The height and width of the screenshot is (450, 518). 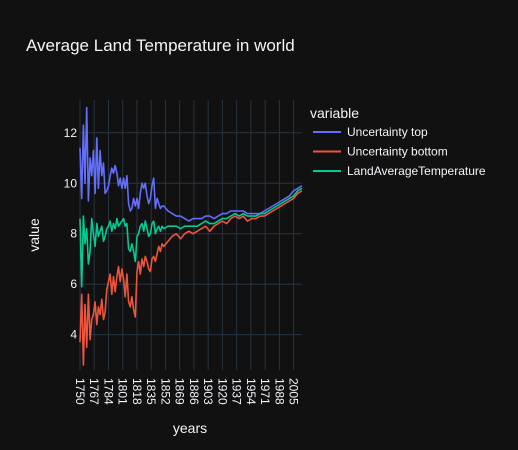 What do you see at coordinates (80, 391) in the screenshot?
I see `x-tick-label: 1750` at bounding box center [80, 391].